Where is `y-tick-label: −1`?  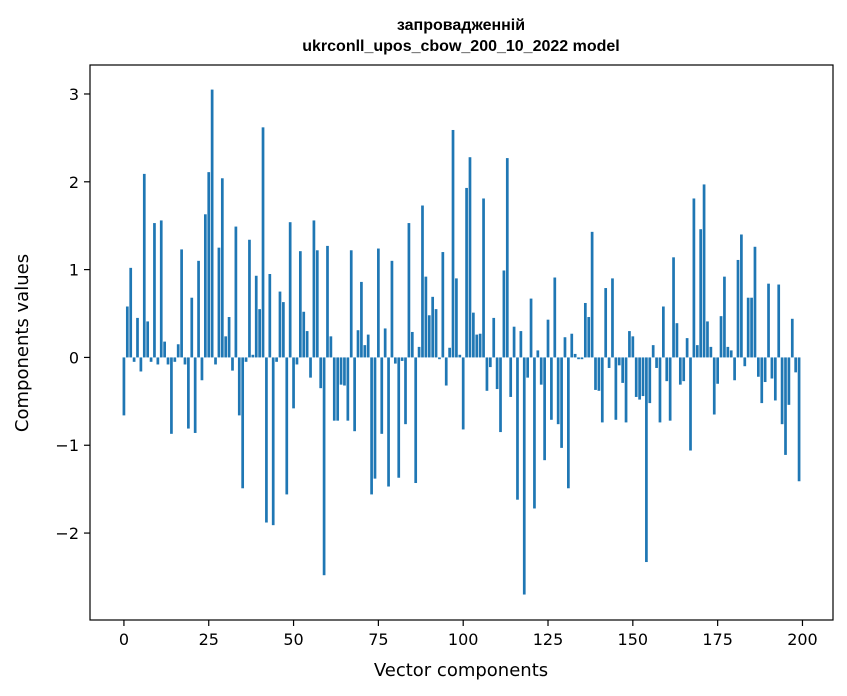 y-tick-label: −1 is located at coordinates (67, 445).